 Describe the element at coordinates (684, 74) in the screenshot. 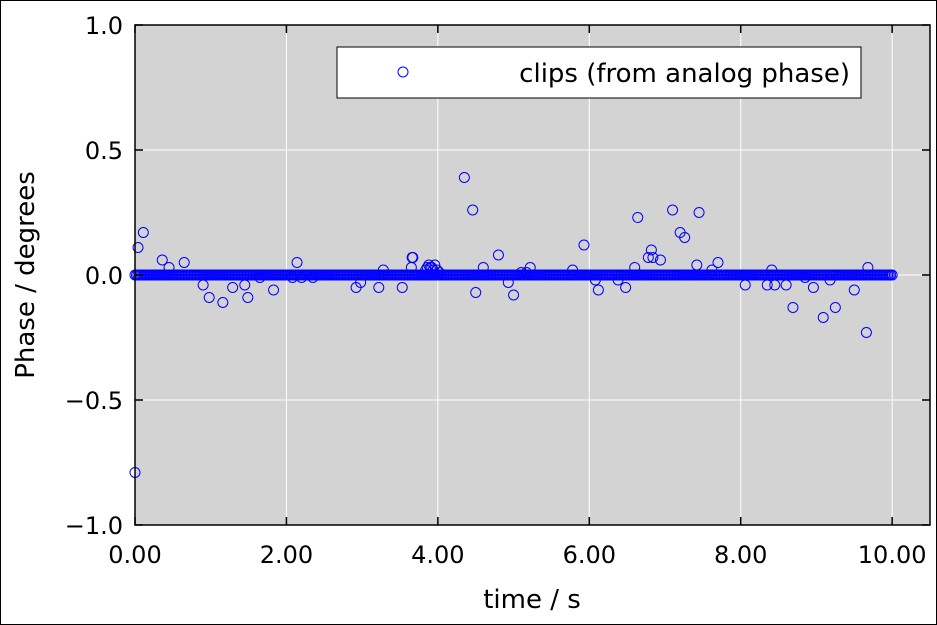

I see `legend-label: clips (from analog phase)` at that location.